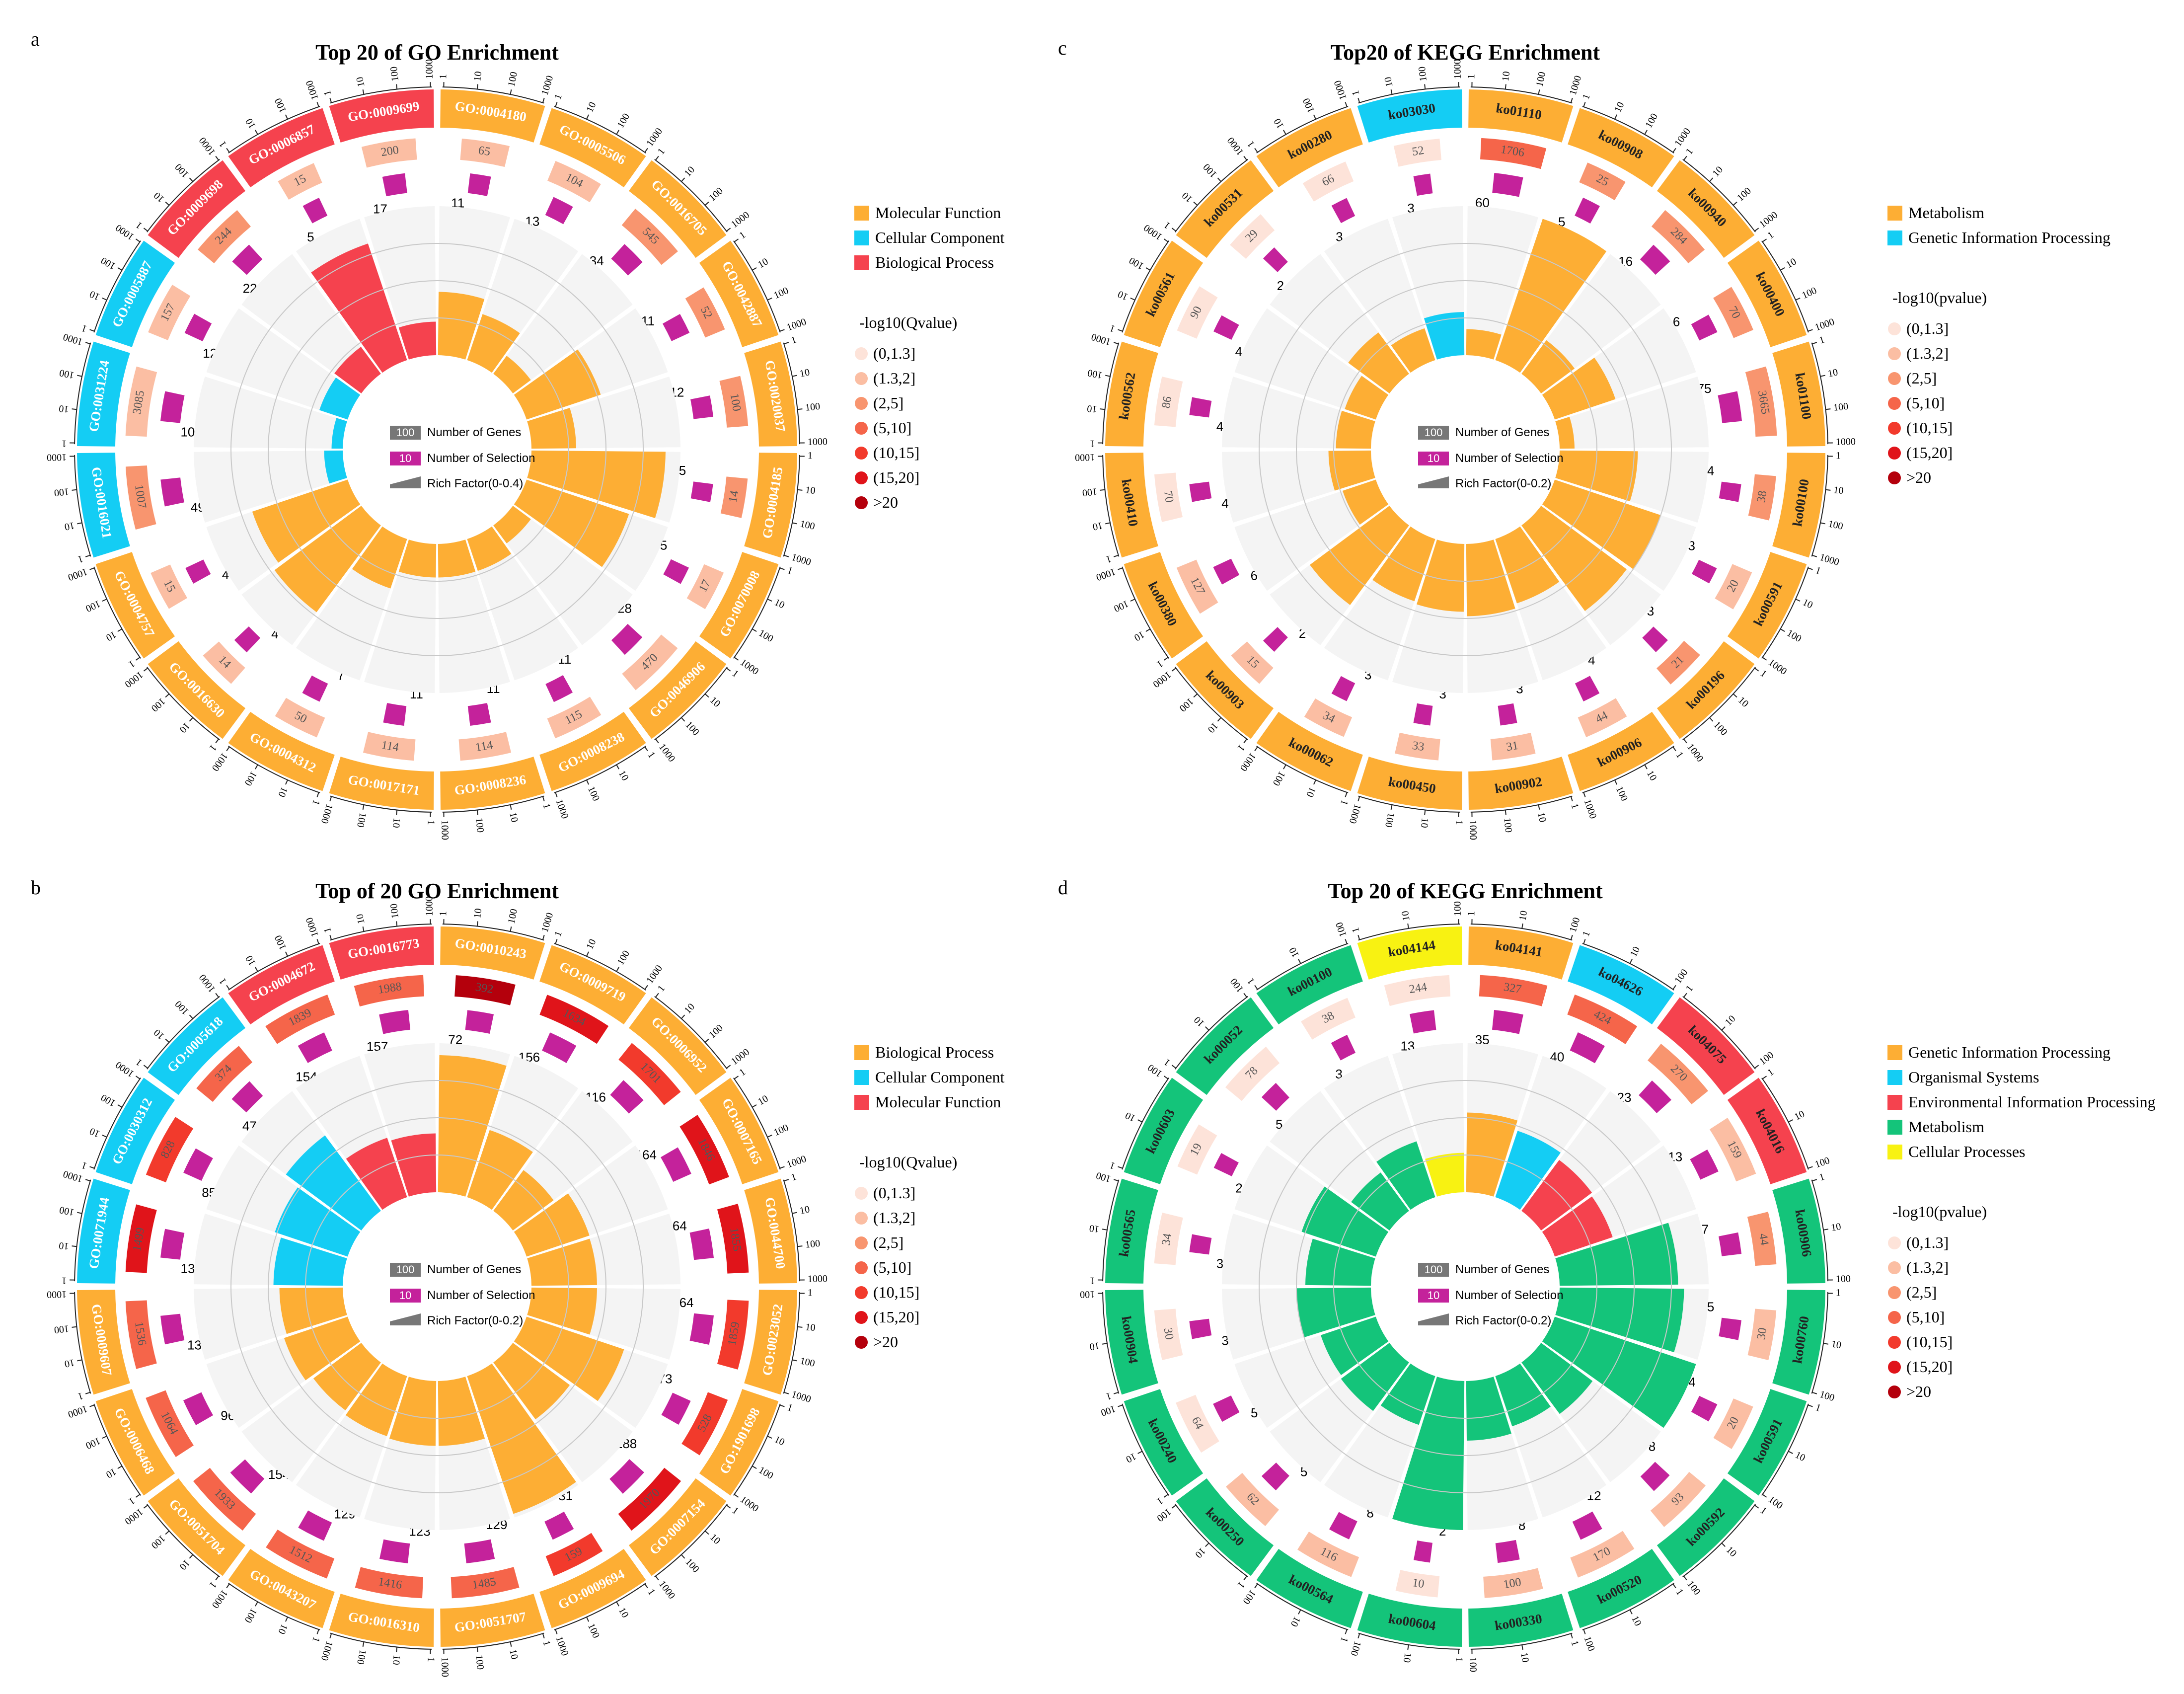  Describe the element at coordinates (861, 428) in the screenshot. I see `legend-q-dot` at that location.